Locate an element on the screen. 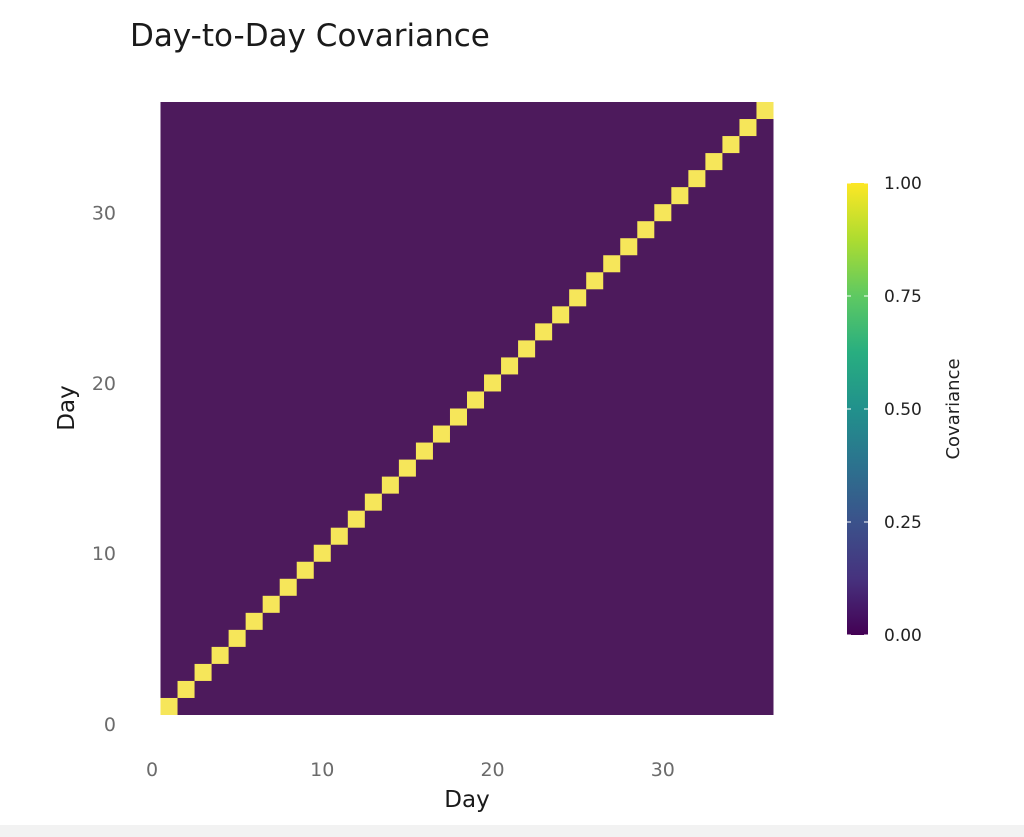 The image size is (1024, 837). y-tick-label: 0 is located at coordinates (110, 725).